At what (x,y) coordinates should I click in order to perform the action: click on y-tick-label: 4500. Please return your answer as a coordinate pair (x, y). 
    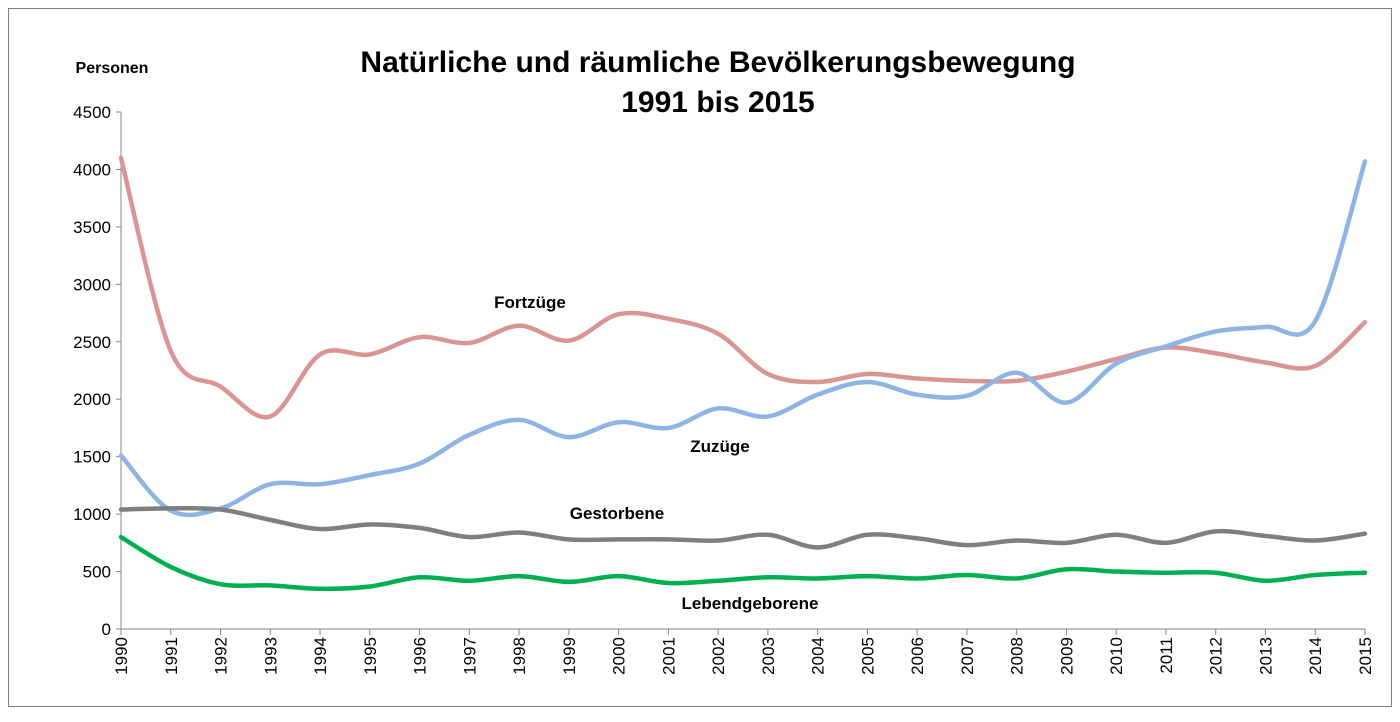
    Looking at the image, I should click on (92, 112).